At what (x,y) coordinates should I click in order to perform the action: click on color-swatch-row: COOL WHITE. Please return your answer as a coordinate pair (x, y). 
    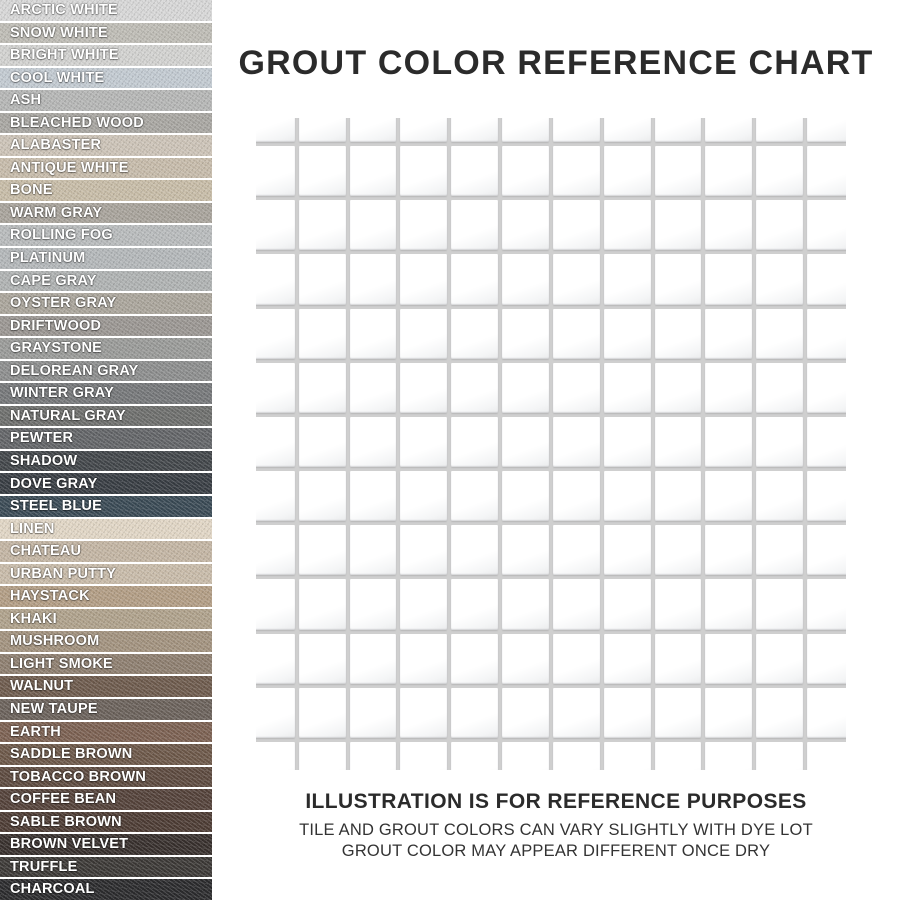
    Looking at the image, I should click on (106, 79).